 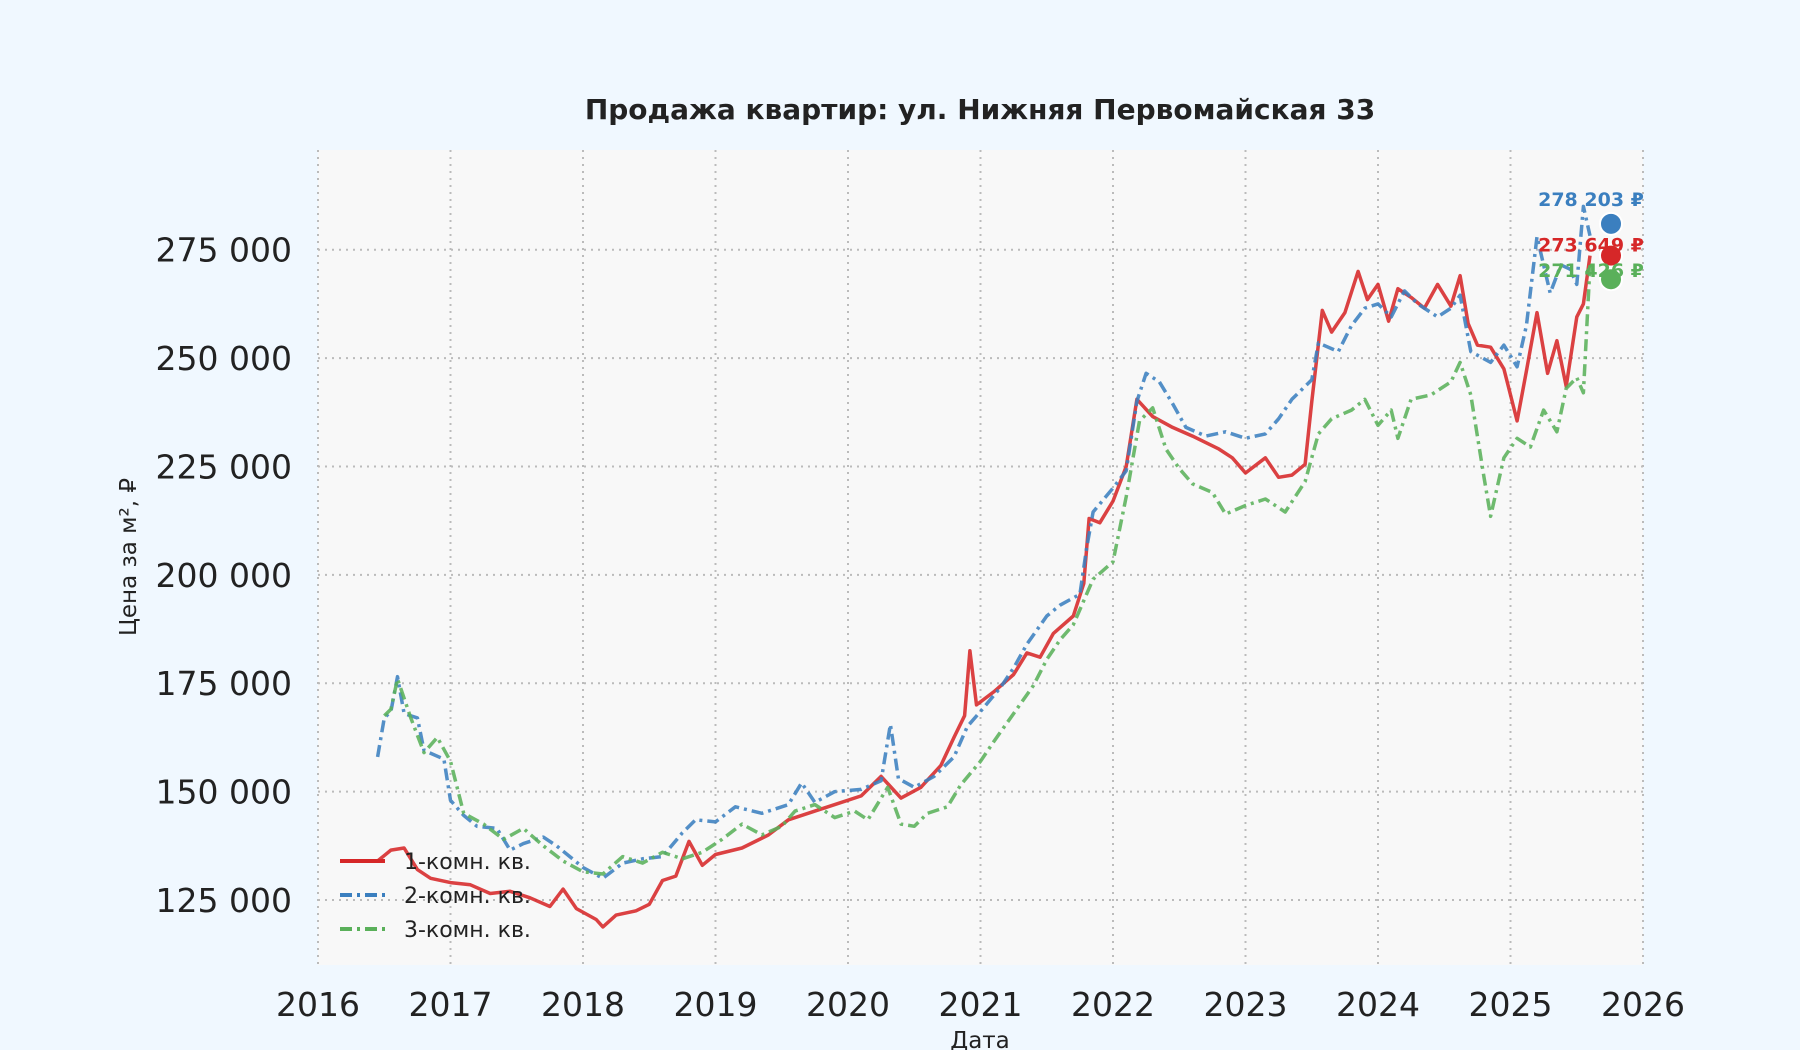 I want to click on y-tick-label: 125 000, so click(x=224, y=900).